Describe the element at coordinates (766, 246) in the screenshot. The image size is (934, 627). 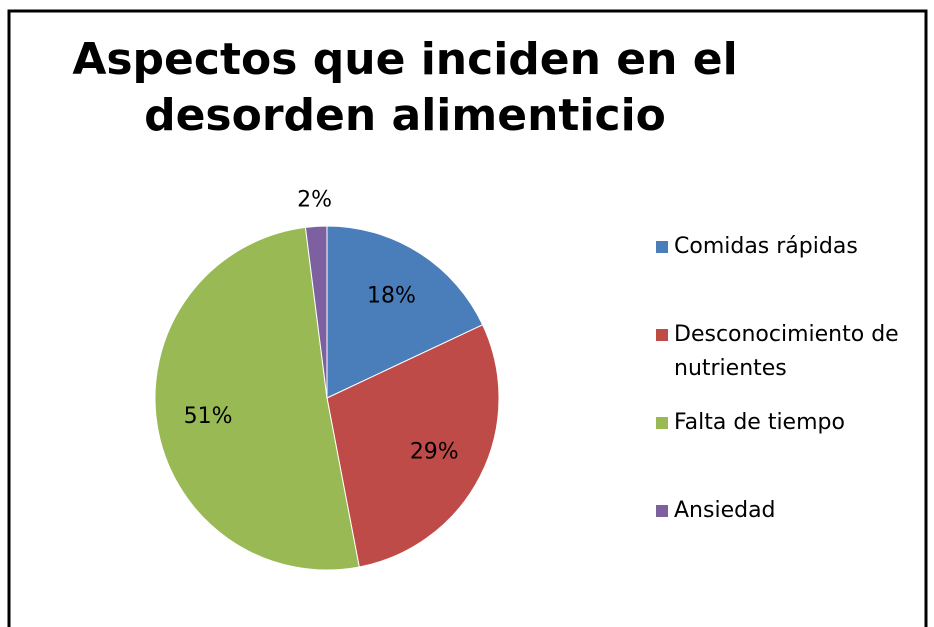
I see `legend-label: Comidas rápidas` at that location.